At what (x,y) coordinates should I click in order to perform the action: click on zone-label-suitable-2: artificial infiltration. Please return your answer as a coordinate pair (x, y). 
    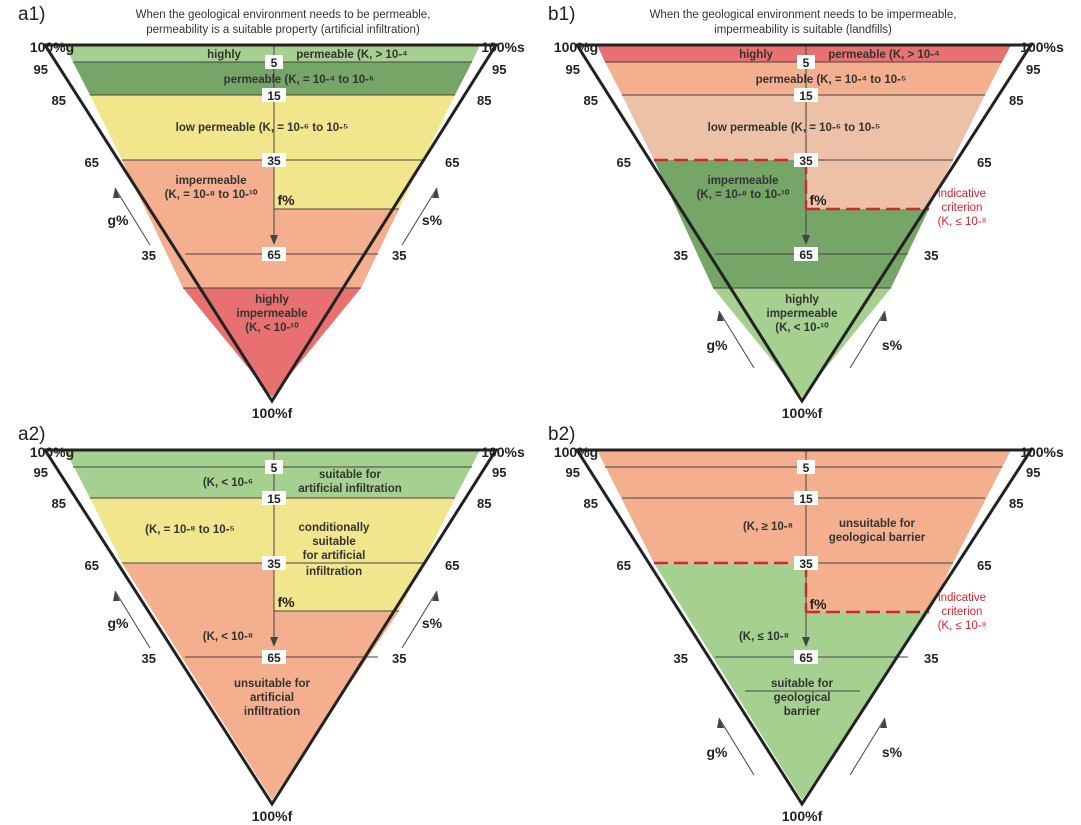
    Looking at the image, I should click on (350, 489).